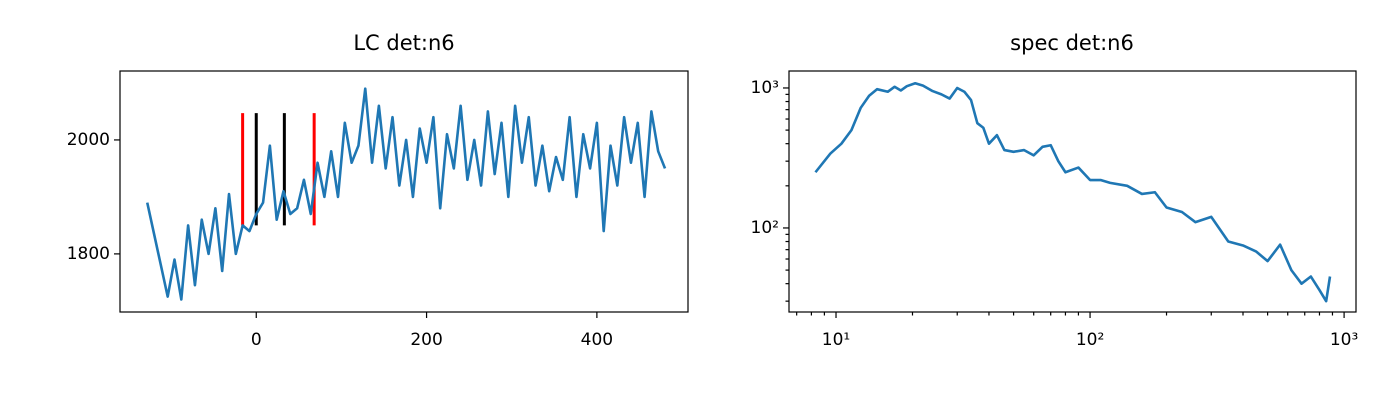  I want to click on y-tick-label: 2000, so click(88, 140).